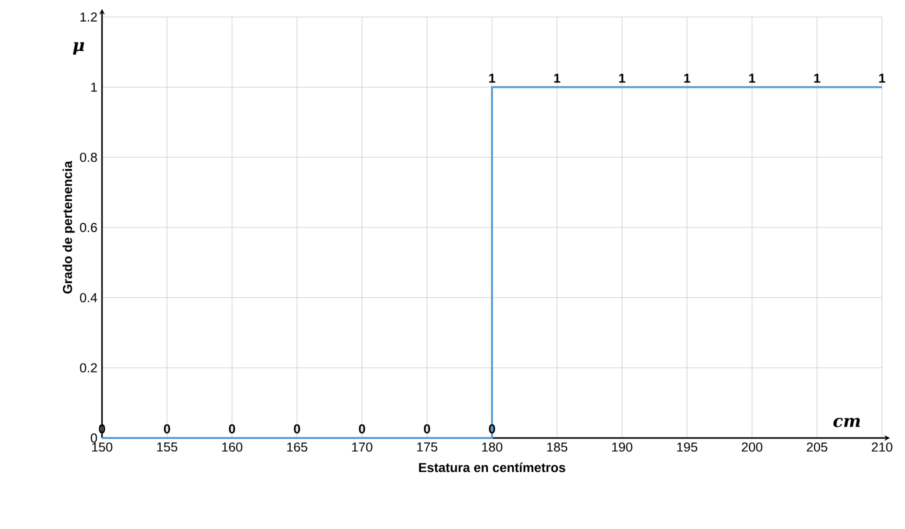  Describe the element at coordinates (687, 447) in the screenshot. I see `x-tick-label: 195` at that location.